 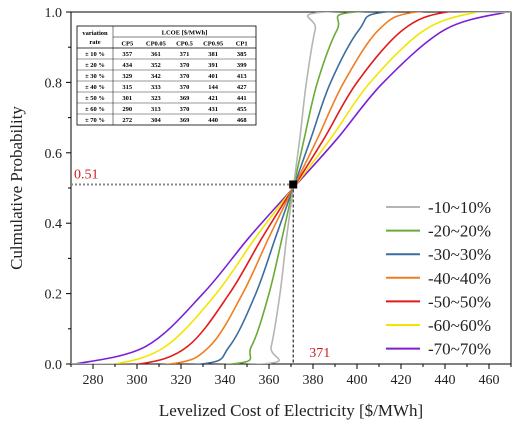 I want to click on y-axis: 0.0 0.2 0.4 0.6 0.8 1.0, so click(x=58, y=189).